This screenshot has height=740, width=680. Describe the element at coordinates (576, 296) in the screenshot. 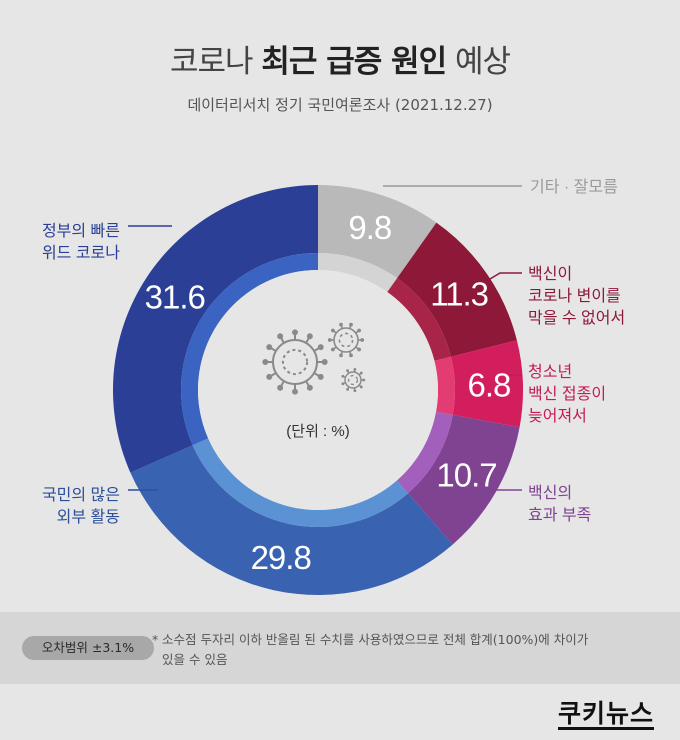

I see `category-label-2: 백신이 코로나 변이를 막을 수 없어서` at that location.